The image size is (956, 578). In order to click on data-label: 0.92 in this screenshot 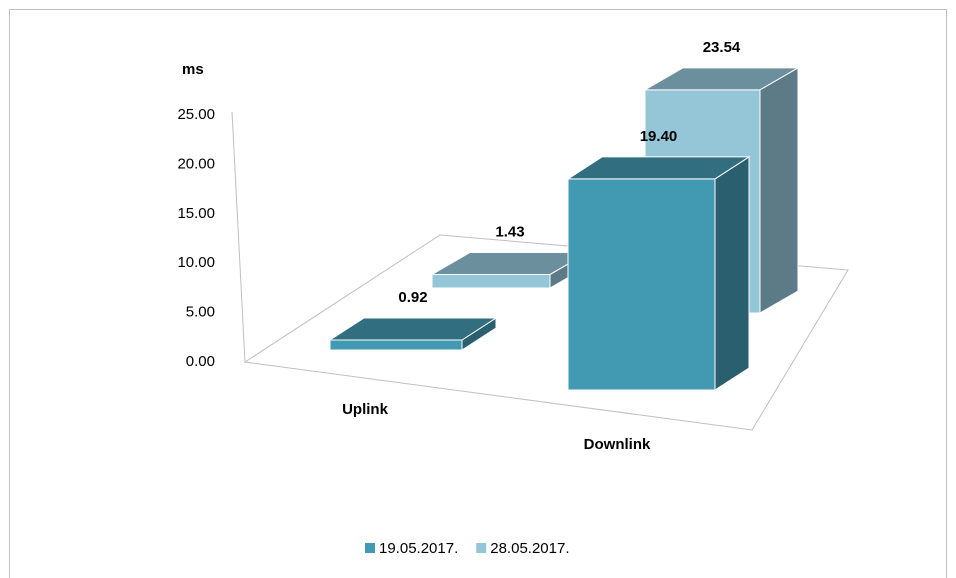, I will do `click(412, 297)`.